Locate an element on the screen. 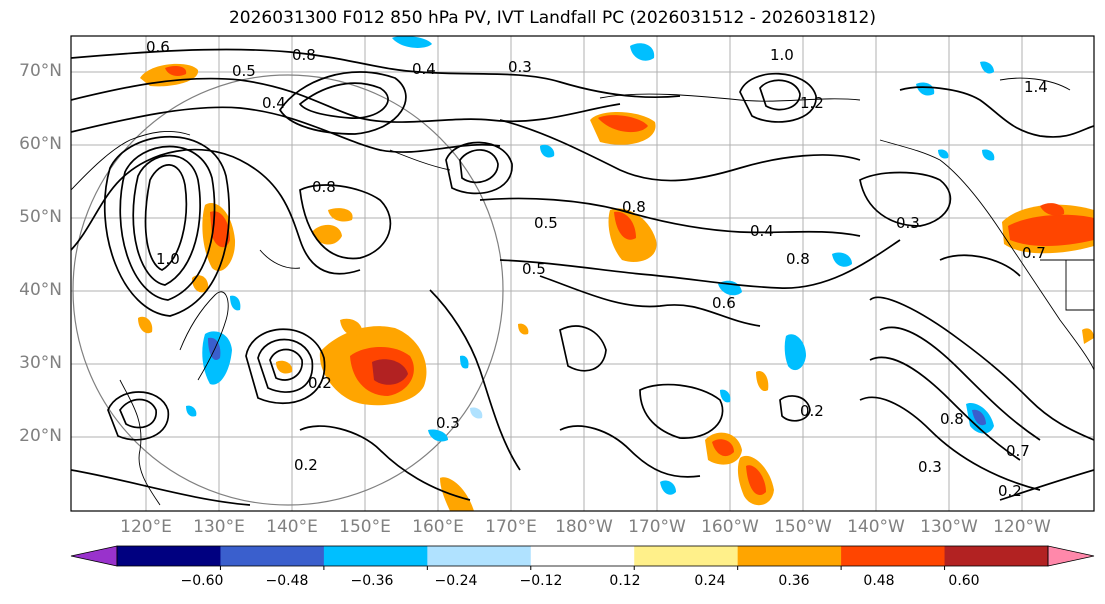 This screenshot has height=604, width=1105. lat-label-20n: 20°N is located at coordinates (40, 436).